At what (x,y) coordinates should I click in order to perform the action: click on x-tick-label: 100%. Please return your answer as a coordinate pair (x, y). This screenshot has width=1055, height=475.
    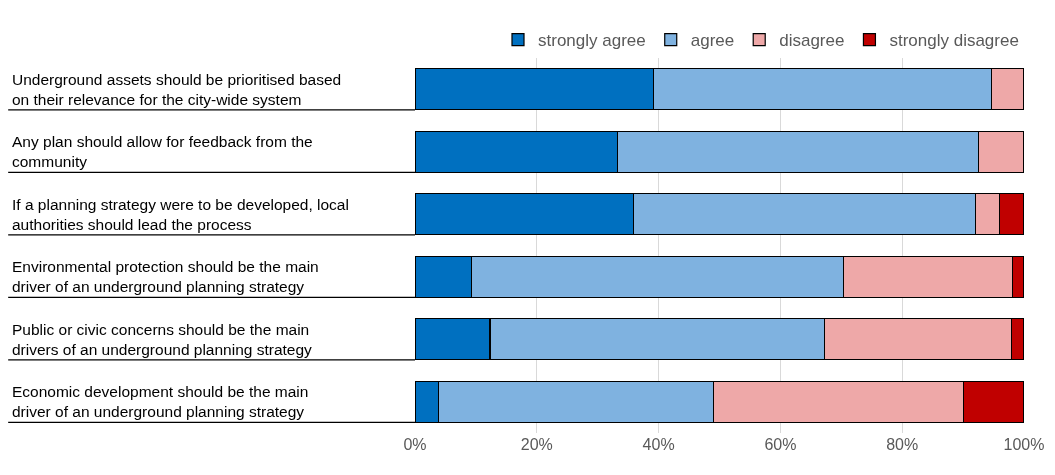
    Looking at the image, I should click on (1024, 444).